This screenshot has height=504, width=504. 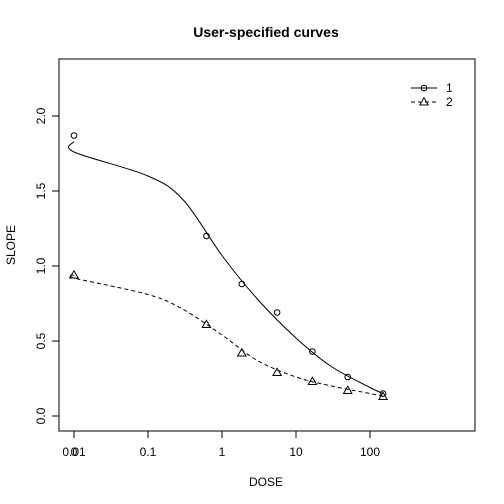 I want to click on y-tick-label: 1.5, so click(x=41, y=190).